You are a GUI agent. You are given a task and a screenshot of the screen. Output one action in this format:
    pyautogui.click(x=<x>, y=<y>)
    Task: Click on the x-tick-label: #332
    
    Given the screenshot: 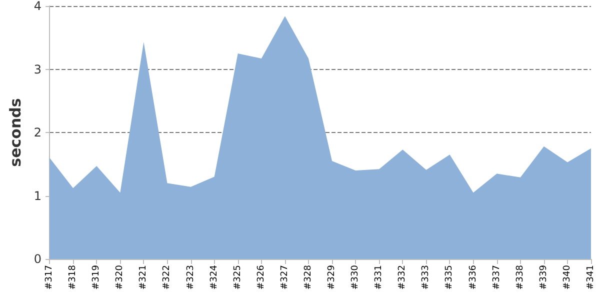 What is the action you would take?
    pyautogui.click(x=403, y=277)
    